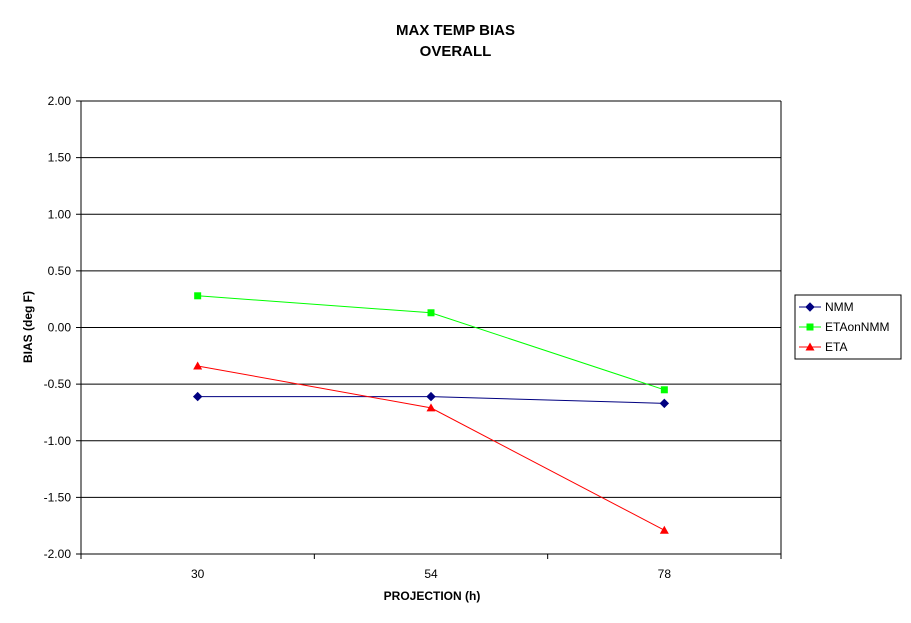 The width and height of the screenshot is (911, 623). I want to click on y-axis-label: BIAS (deg F), so click(28, 327).